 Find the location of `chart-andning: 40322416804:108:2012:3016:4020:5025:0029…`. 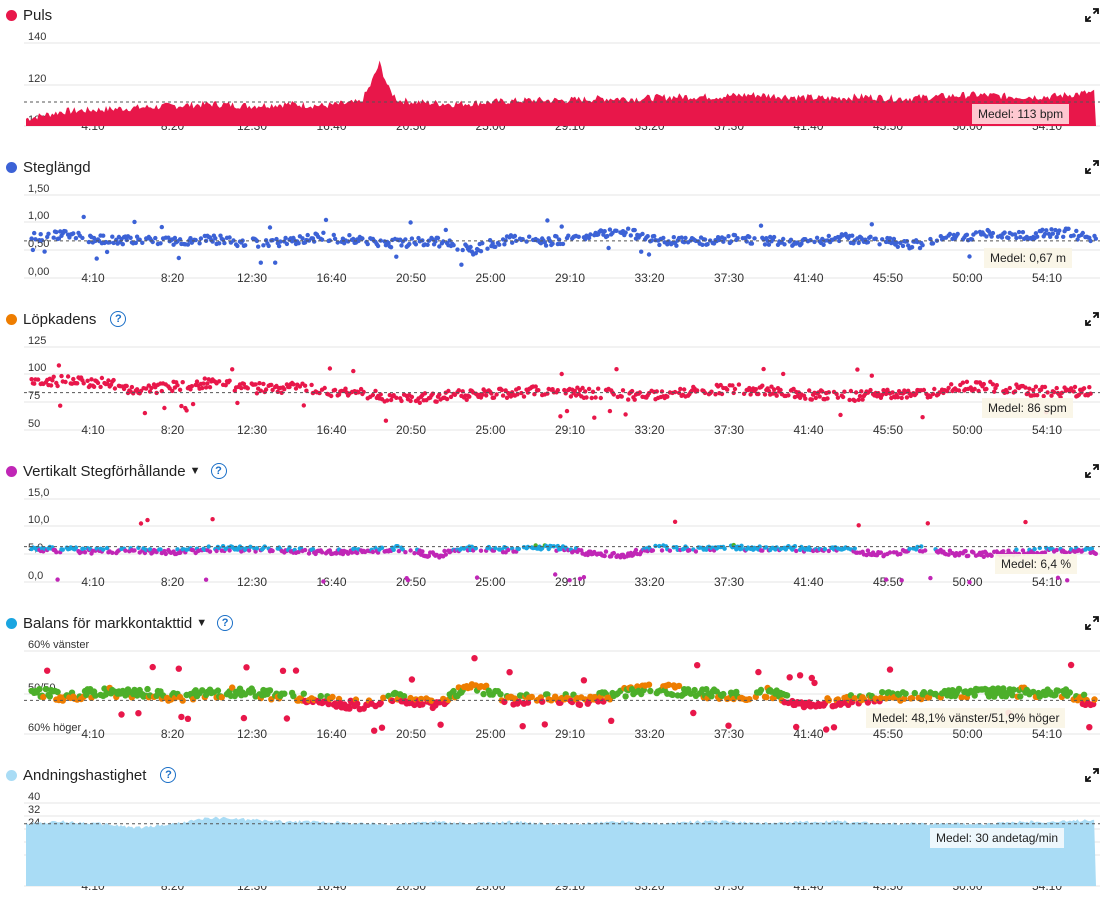

chart-andning: 40322416804:108:2012:3016:4020:5025:0029… is located at coordinates (562, 842).